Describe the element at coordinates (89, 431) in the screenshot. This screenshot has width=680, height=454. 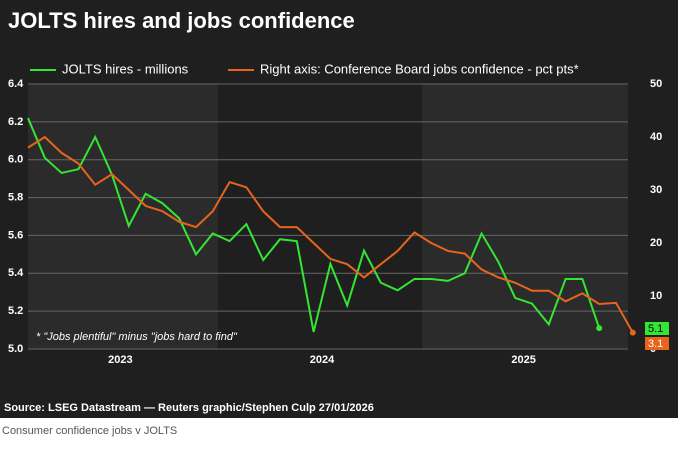
I see `caption: Consumer confidence jobs v JOLTS` at that location.